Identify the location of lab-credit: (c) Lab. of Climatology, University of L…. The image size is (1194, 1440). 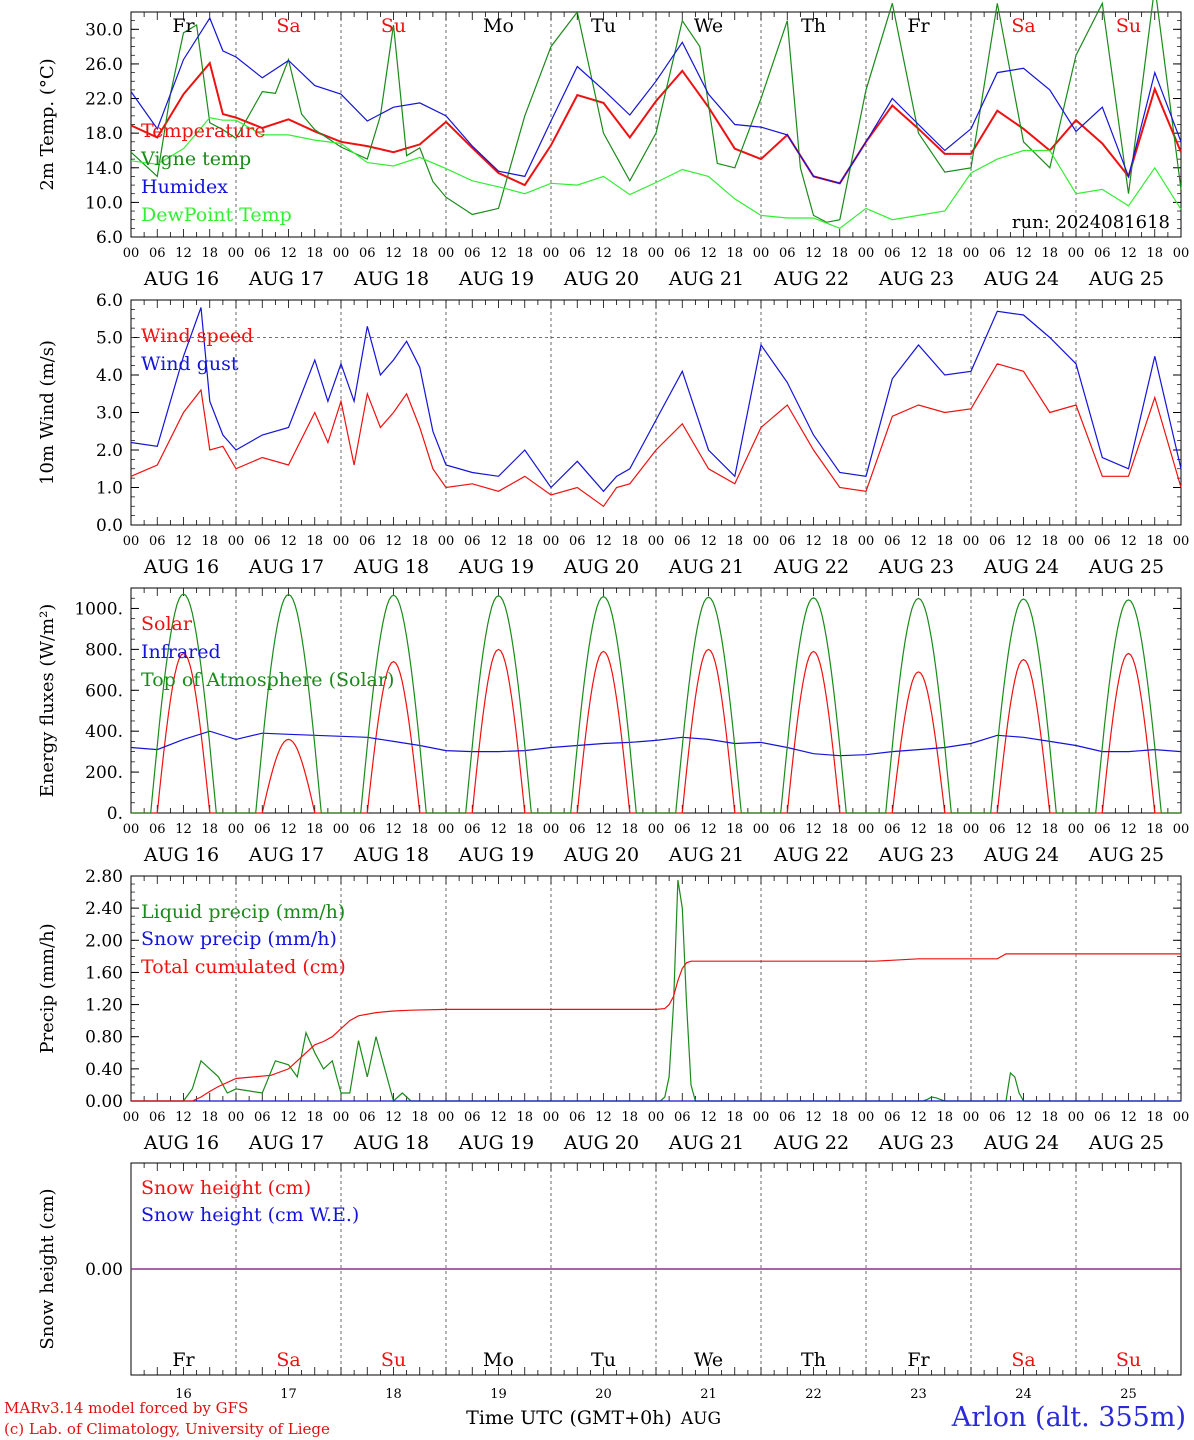
(167, 1429).